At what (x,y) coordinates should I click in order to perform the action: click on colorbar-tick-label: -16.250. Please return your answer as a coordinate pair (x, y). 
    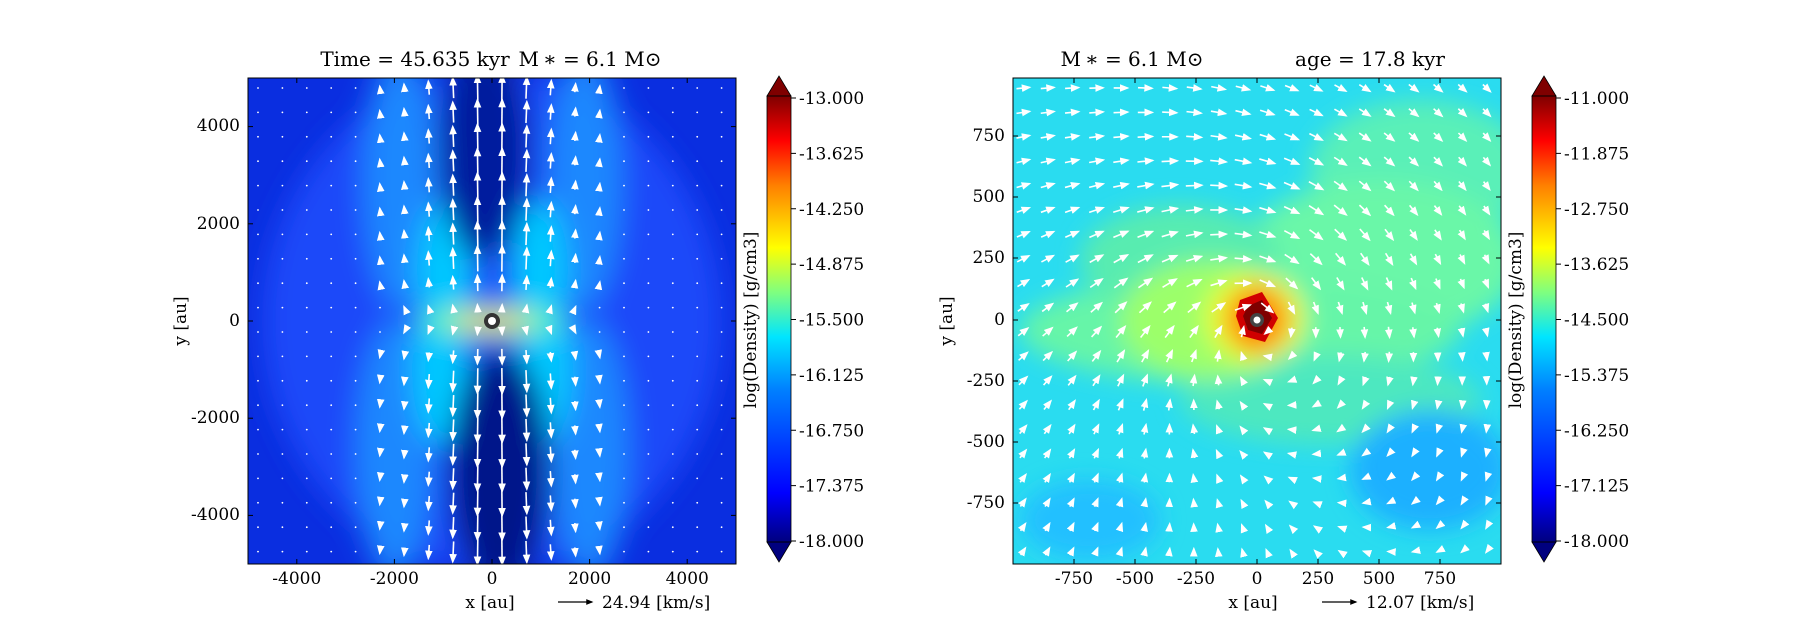
    Looking at the image, I should click on (1596, 431).